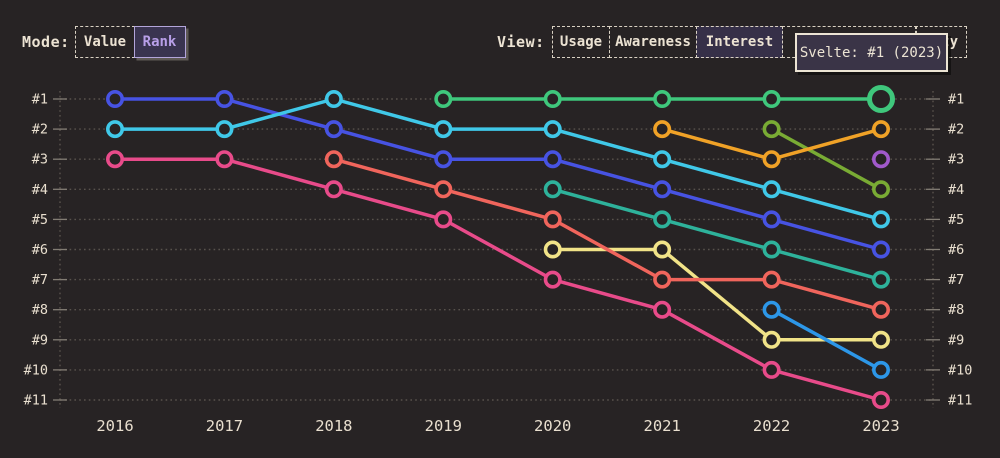 This screenshot has height=458, width=1000. Describe the element at coordinates (826, 339) in the screenshot. I see `series-line-sky` at that location.